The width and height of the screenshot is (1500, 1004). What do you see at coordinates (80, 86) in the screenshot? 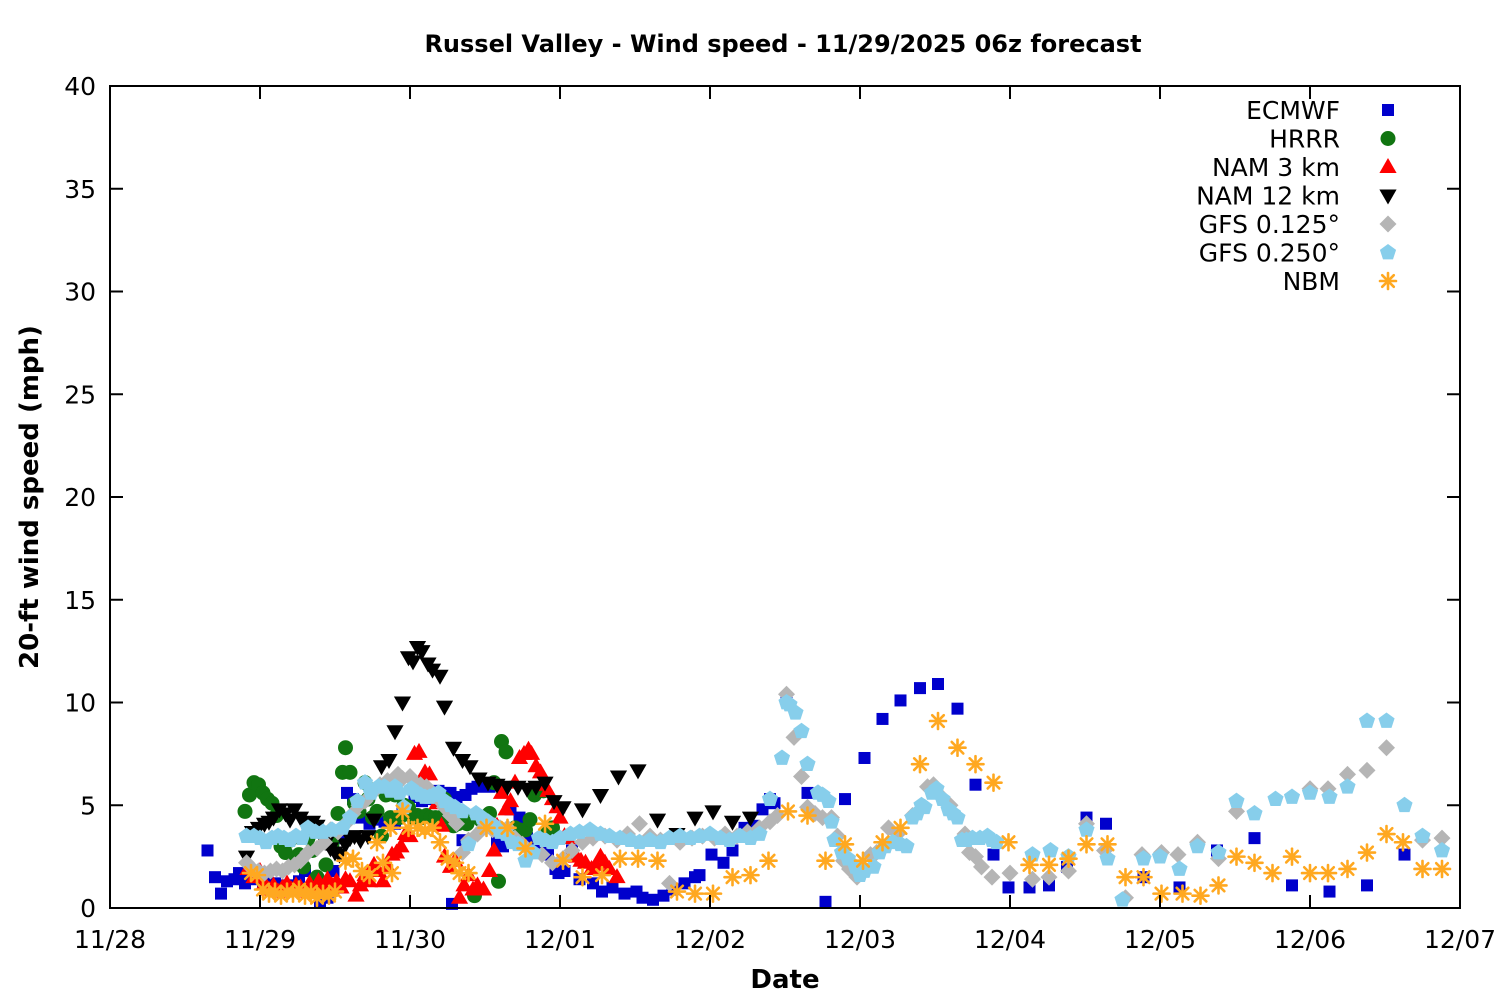
I see `y-tick-label: 40` at bounding box center [80, 86].